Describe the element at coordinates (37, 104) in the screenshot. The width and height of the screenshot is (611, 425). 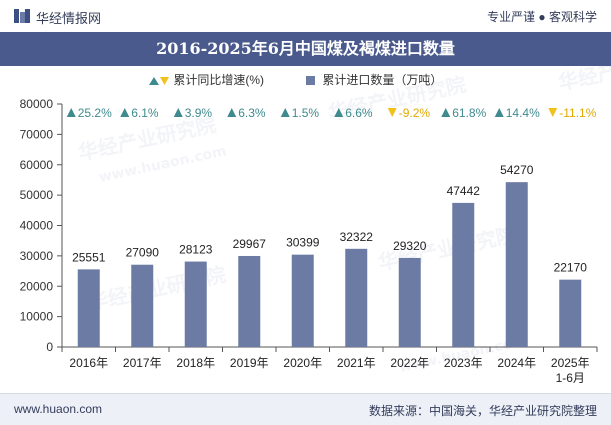
I see `y-tick-label: 80000` at that location.